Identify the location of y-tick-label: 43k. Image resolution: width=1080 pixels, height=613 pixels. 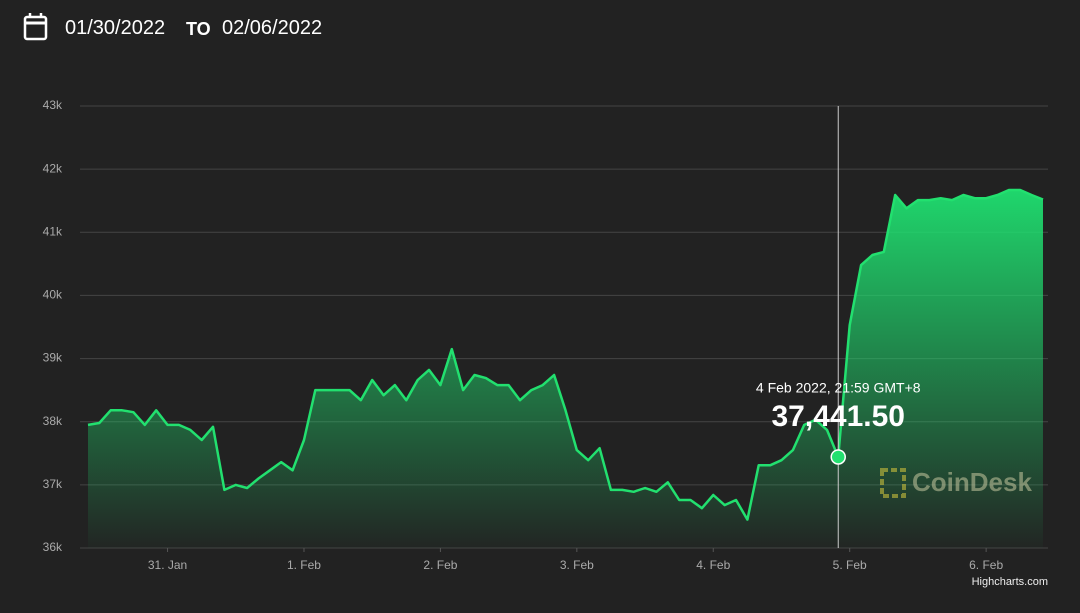
(53, 105).